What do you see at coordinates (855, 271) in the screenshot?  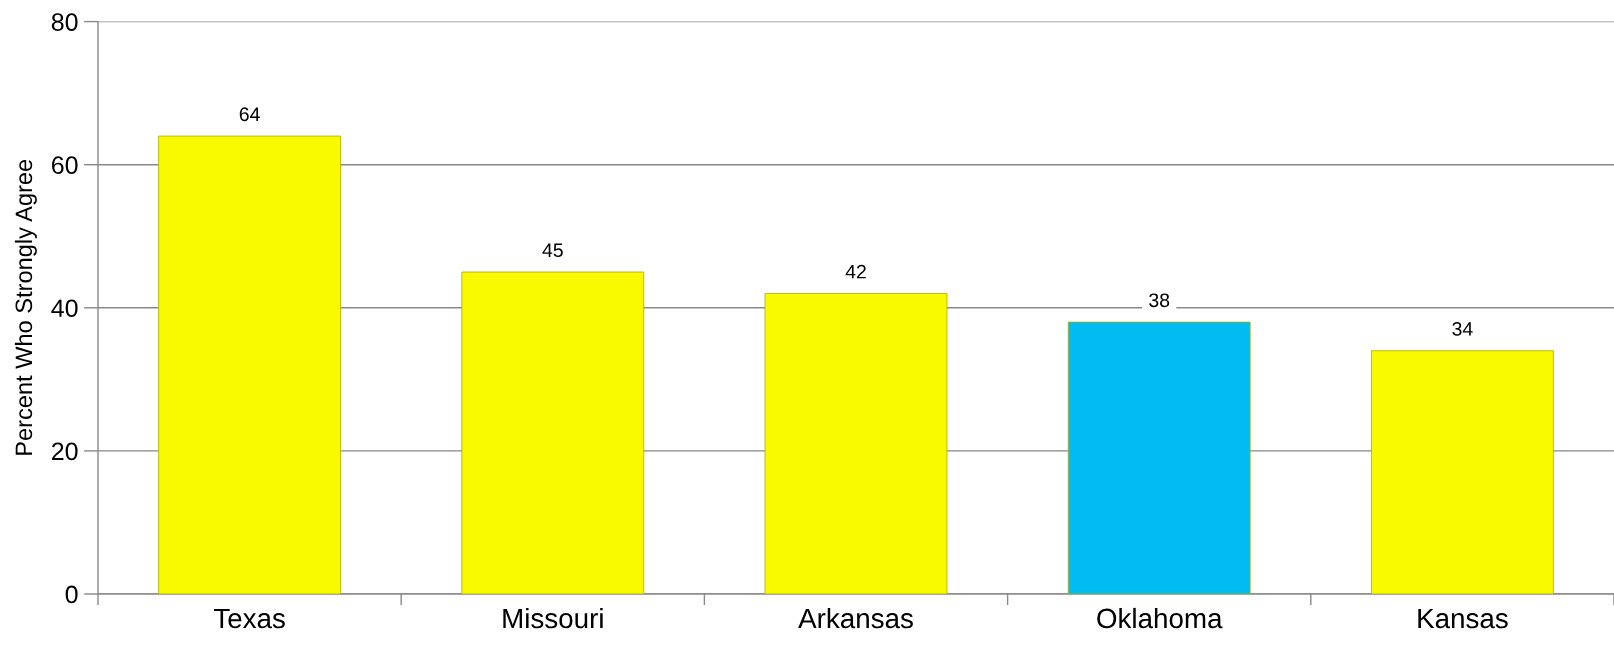 I see `data-label: 42` at bounding box center [855, 271].